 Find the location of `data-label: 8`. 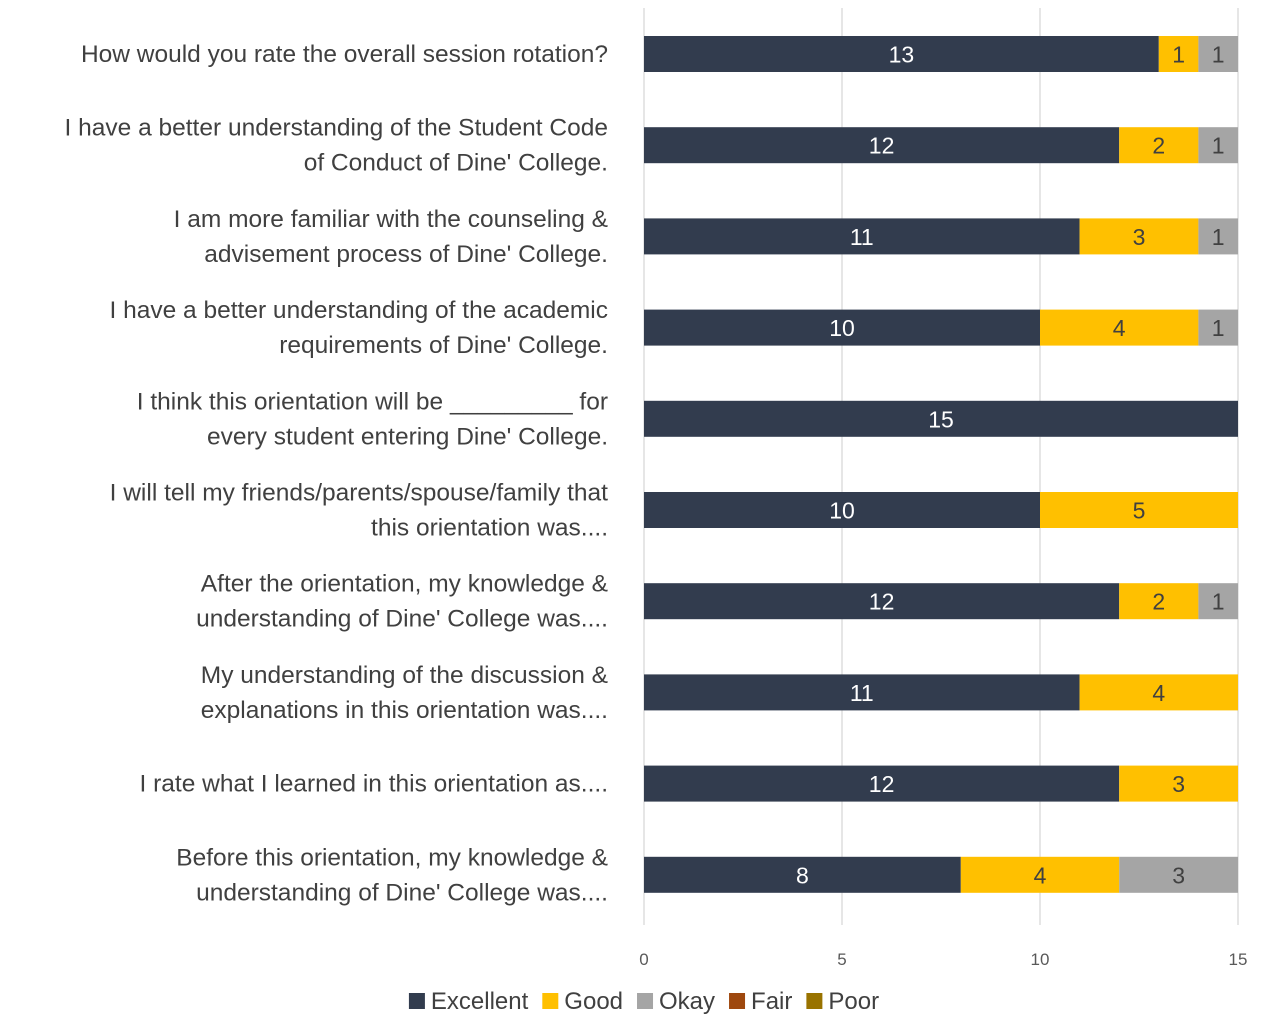

data-label: 8 is located at coordinates (802, 875).